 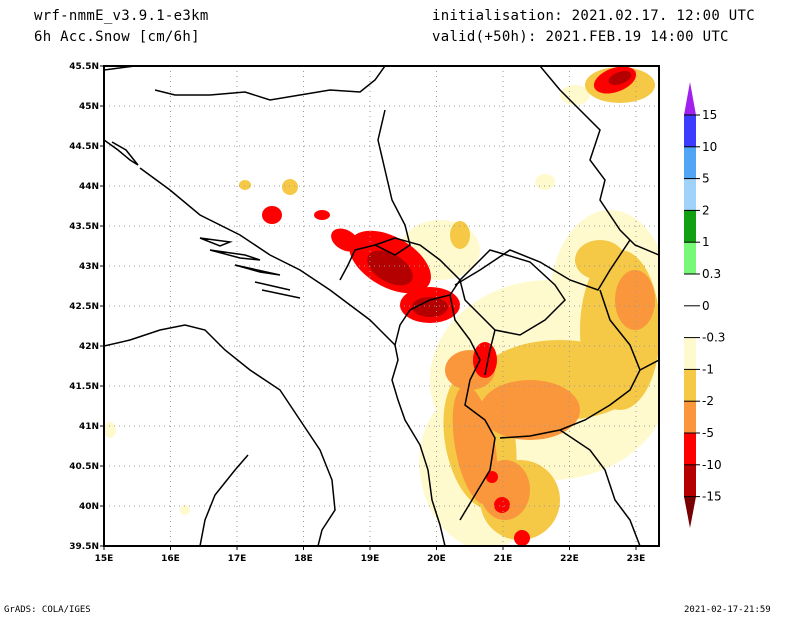 What do you see at coordinates (84, 387) in the screenshot?
I see `lat-label: 41.5N` at bounding box center [84, 387].